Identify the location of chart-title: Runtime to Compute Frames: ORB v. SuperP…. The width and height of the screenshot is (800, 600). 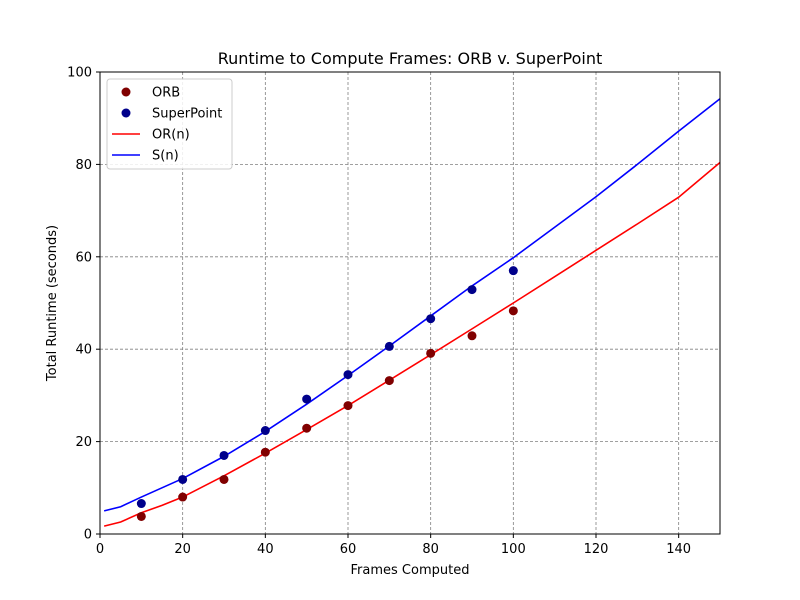
(410, 58).